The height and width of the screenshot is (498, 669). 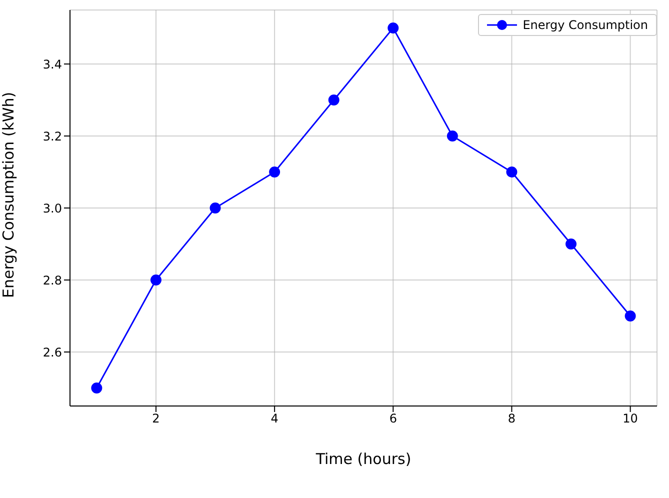 I want to click on x-tick-label: 6, so click(x=393, y=419).